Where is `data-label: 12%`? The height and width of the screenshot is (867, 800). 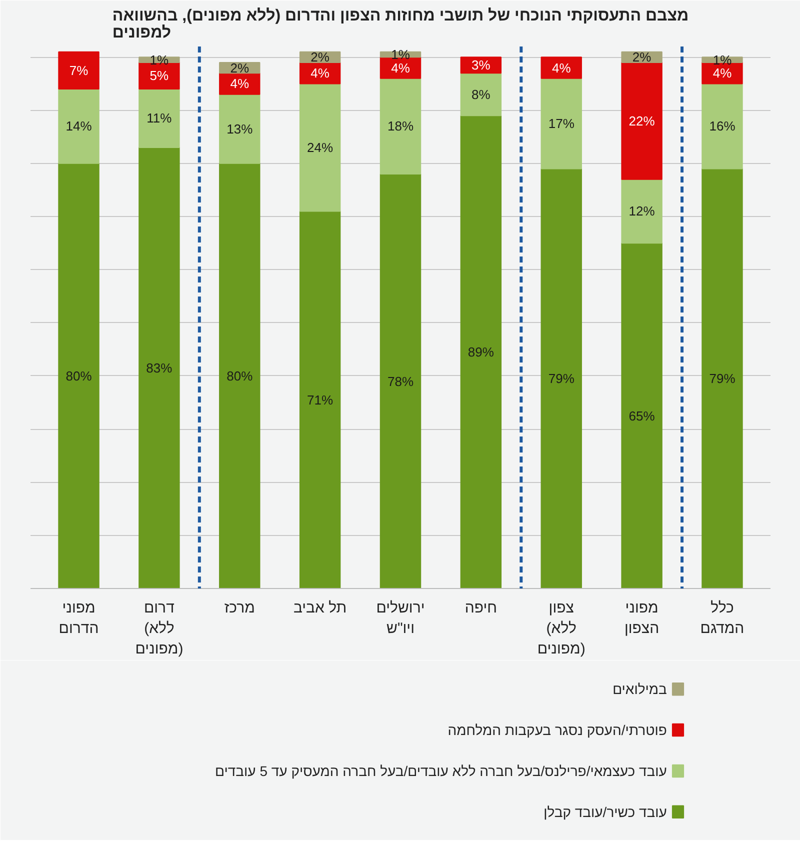 data-label: 12% is located at coordinates (642, 211).